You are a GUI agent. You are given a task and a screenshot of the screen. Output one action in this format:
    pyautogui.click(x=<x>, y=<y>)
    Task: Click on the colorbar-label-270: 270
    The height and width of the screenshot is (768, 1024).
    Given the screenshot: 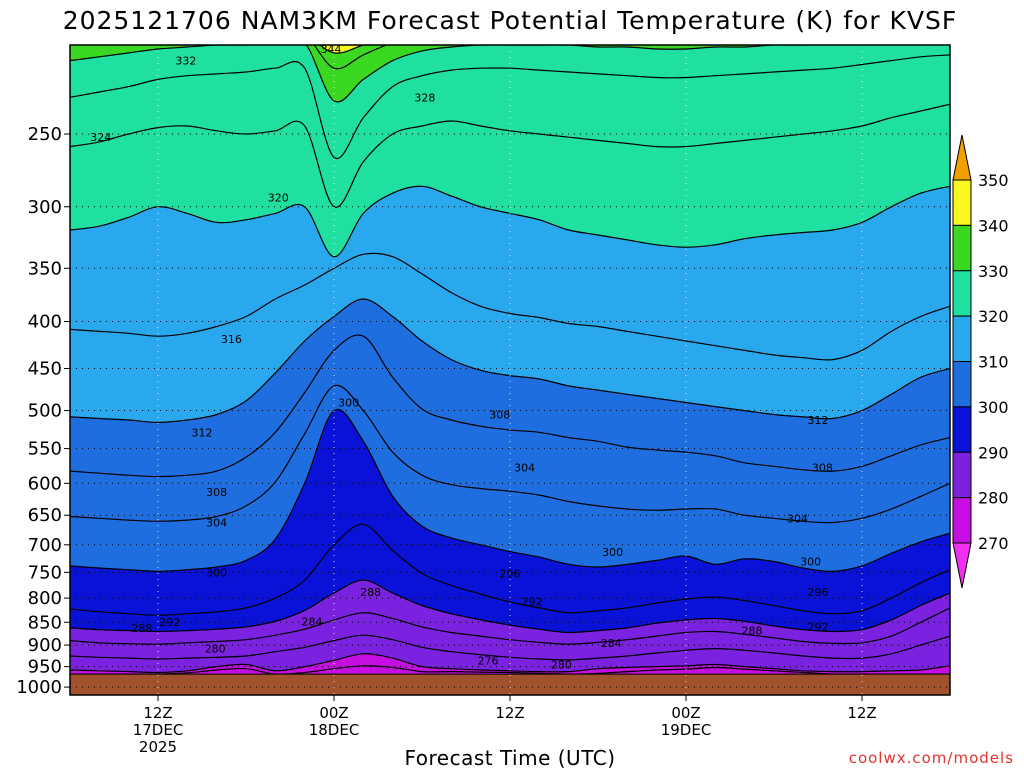 What is the action you would take?
    pyautogui.click(x=993, y=543)
    